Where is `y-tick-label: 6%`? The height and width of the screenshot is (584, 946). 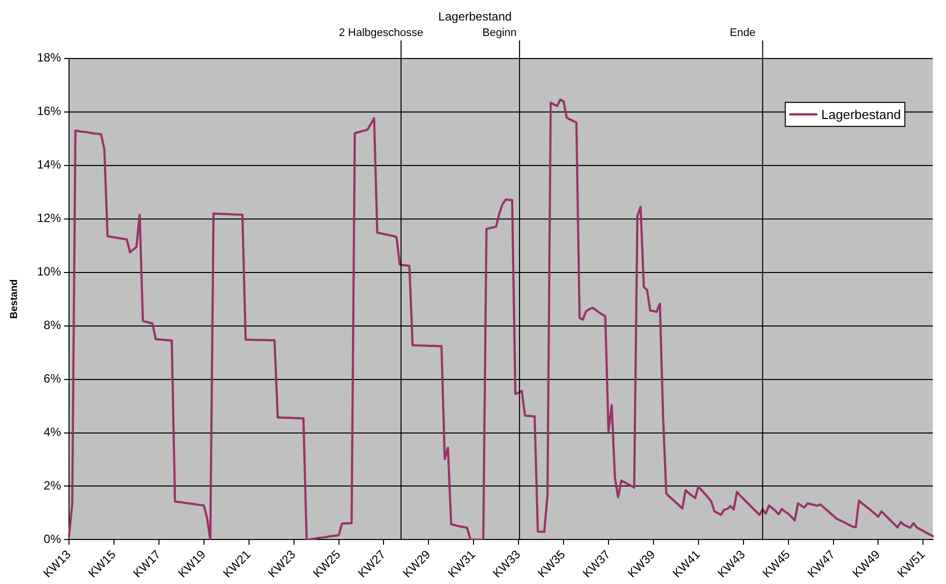
y-tick-label: 6% is located at coordinates (53, 379).